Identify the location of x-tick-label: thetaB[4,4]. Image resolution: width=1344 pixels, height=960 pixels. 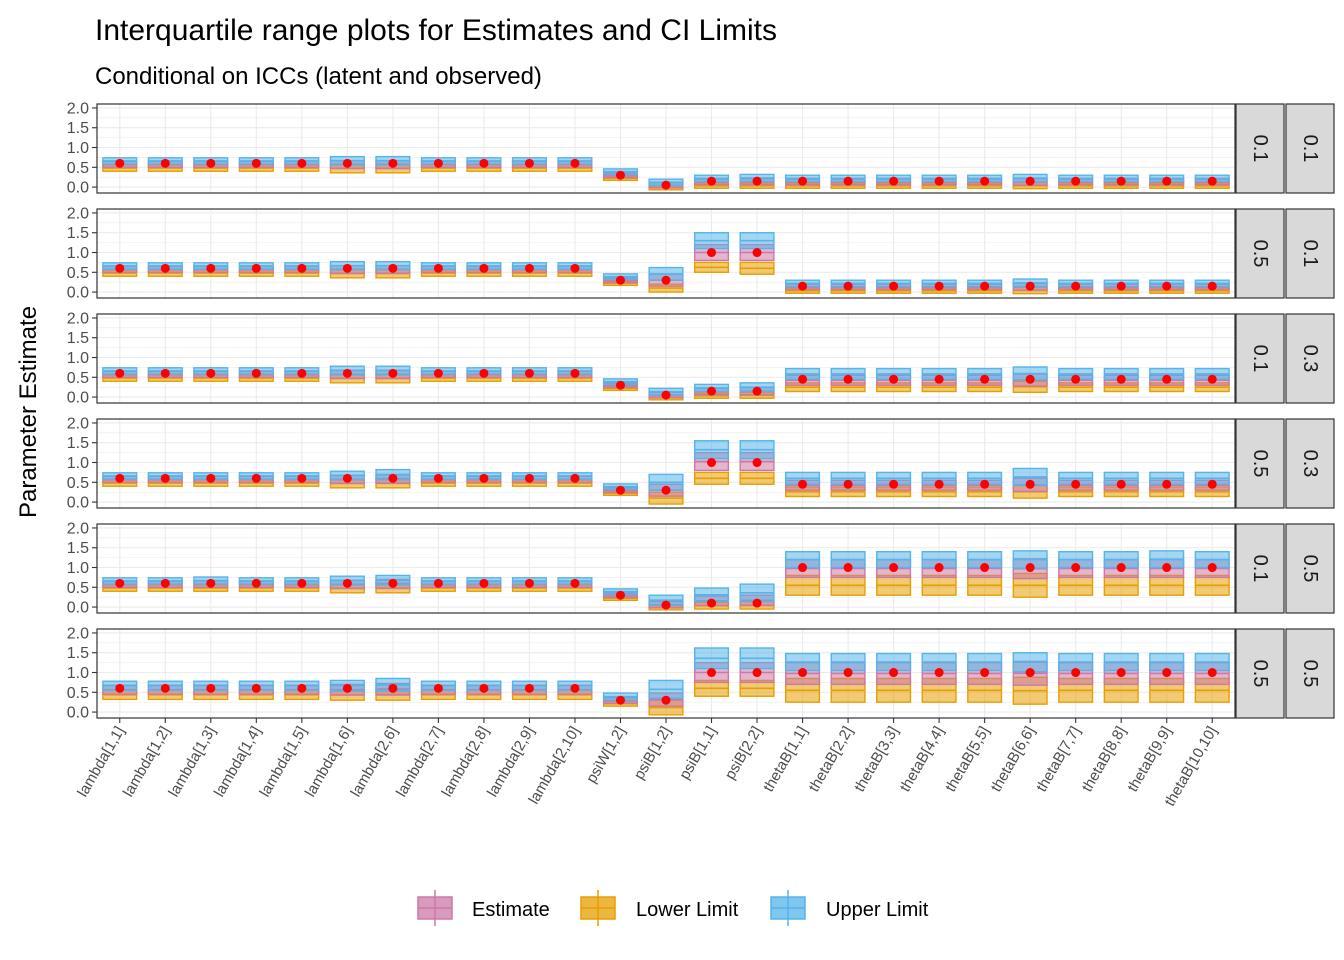
(922, 759).